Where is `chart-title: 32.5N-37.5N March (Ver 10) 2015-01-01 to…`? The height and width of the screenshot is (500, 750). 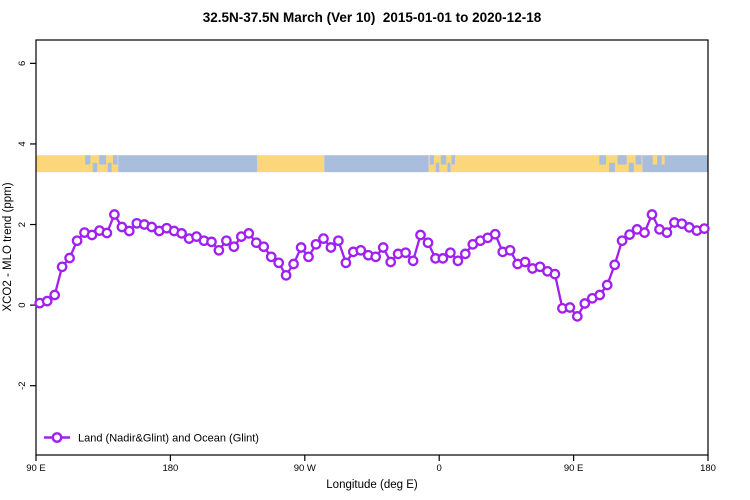 chart-title: 32.5N-37.5N March (Ver 10) 2015-01-01 to… is located at coordinates (372, 17).